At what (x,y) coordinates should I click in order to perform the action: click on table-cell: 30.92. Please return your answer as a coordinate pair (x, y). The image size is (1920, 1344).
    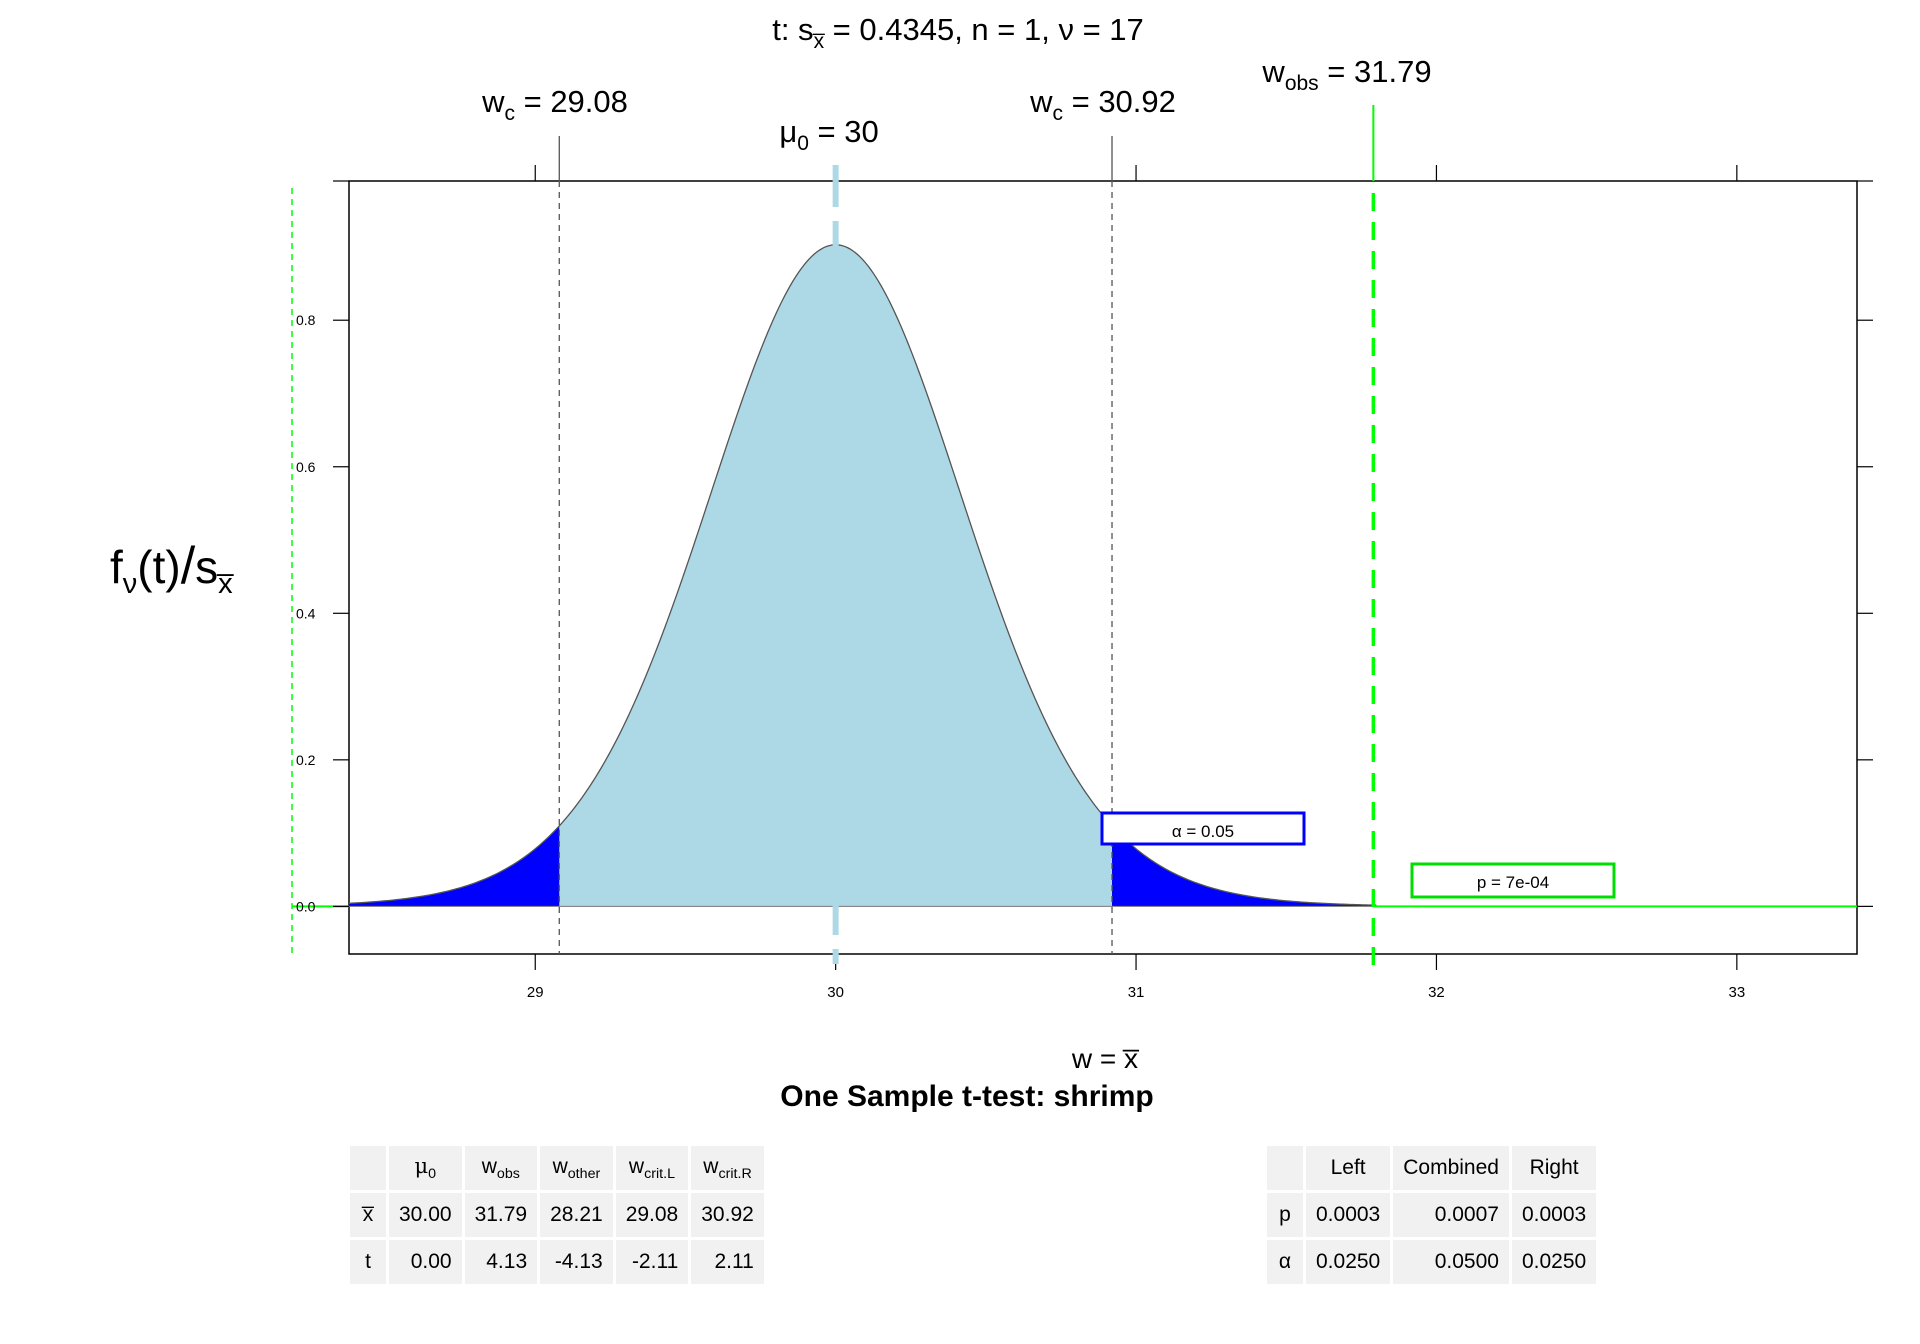
    Looking at the image, I should click on (727, 1215).